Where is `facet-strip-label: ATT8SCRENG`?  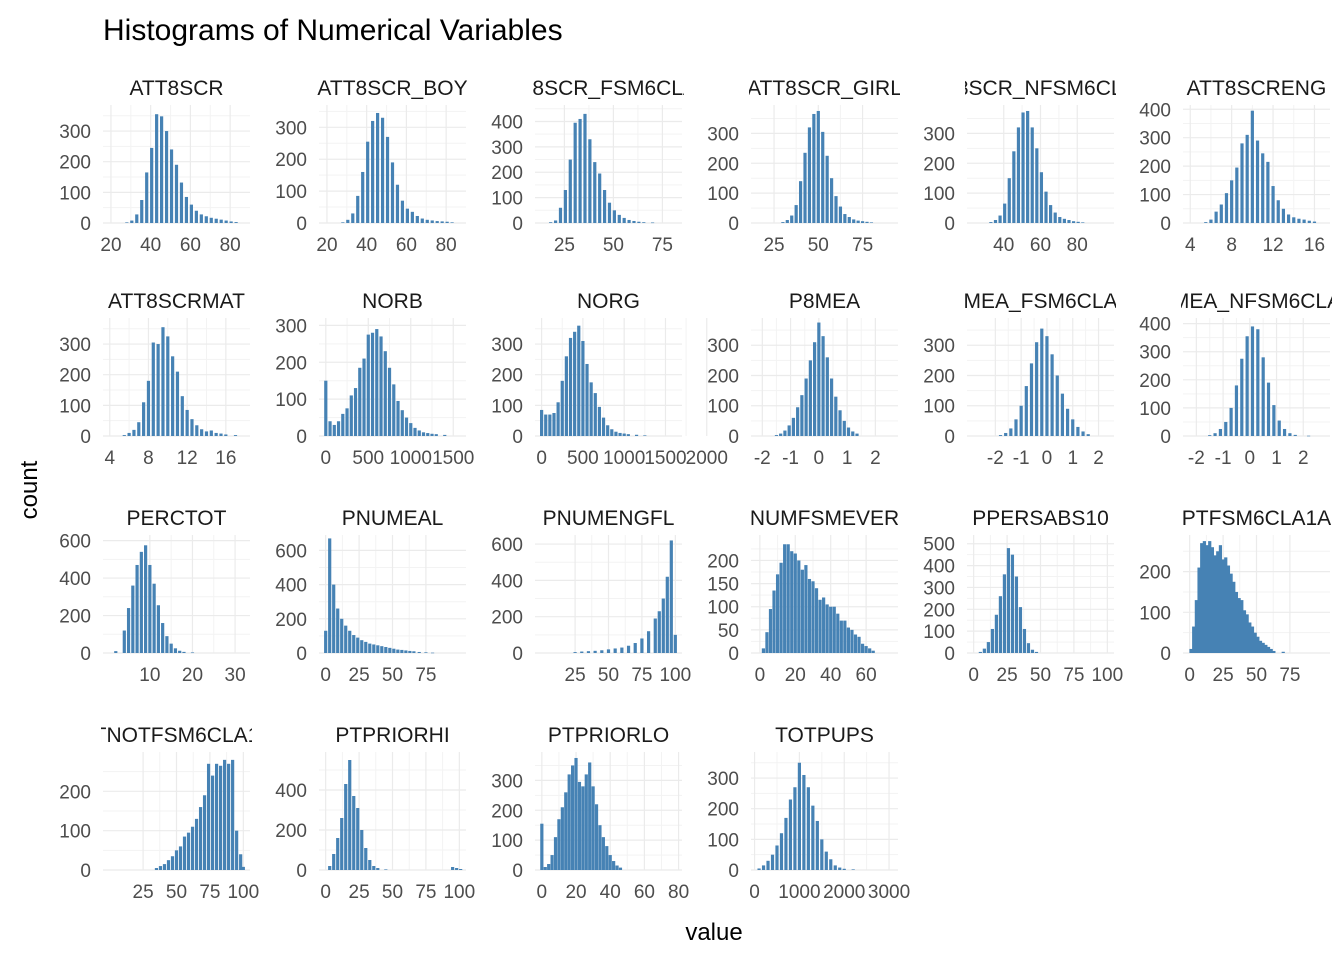 facet-strip-label: ATT8SCRENG is located at coordinates (1257, 88).